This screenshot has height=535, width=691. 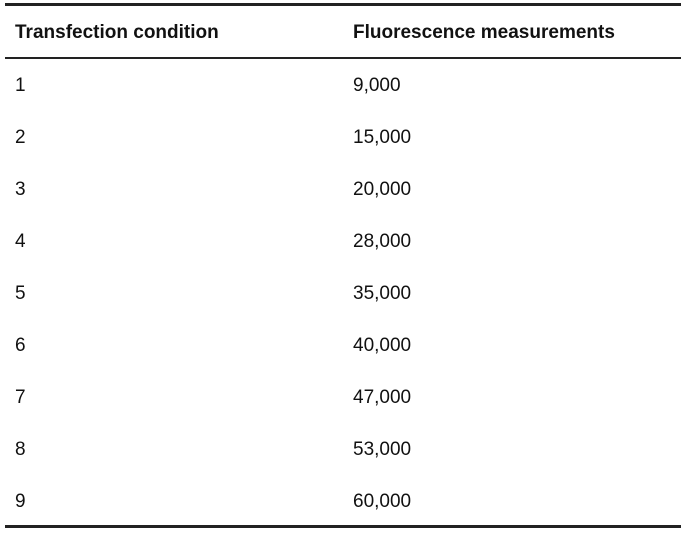 What do you see at coordinates (20, 293) in the screenshot?
I see `table-cell: 5` at bounding box center [20, 293].